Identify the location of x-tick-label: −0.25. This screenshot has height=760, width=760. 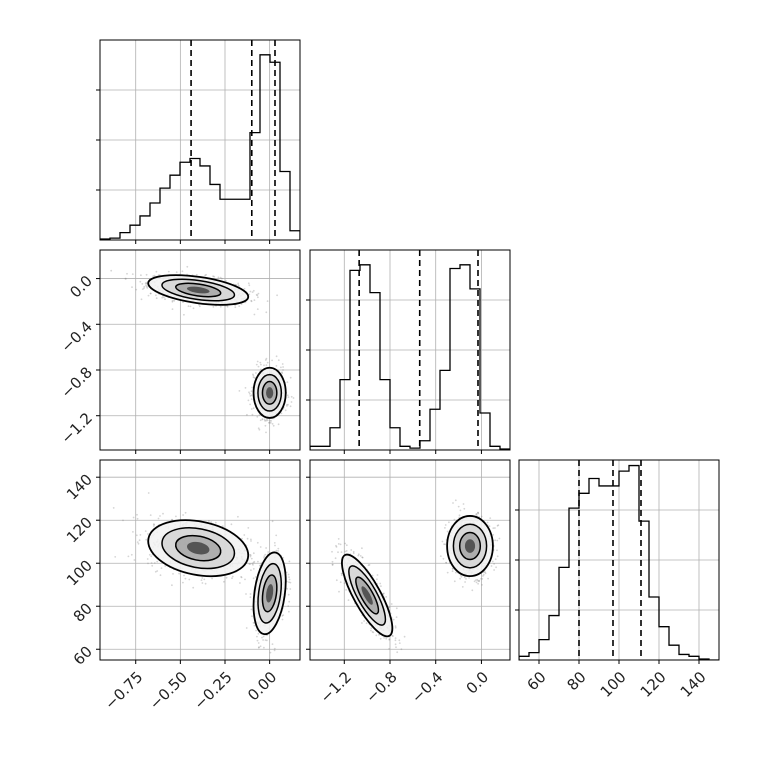
(213, 690).